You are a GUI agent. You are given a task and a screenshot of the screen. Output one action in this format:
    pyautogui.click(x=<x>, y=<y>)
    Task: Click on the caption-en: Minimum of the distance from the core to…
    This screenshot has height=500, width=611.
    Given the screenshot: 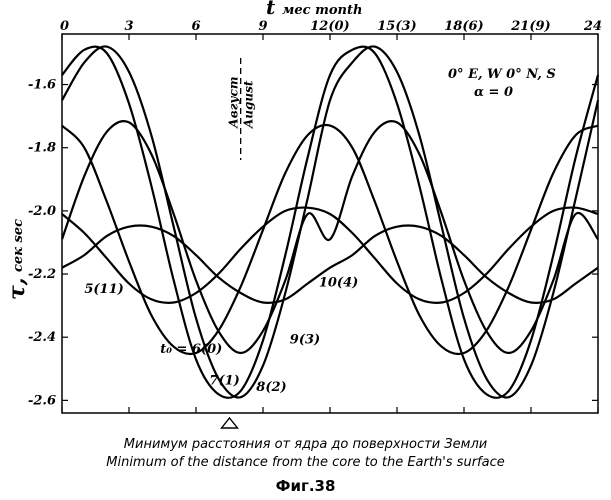 What is the action you would take?
    pyautogui.click(x=305, y=462)
    